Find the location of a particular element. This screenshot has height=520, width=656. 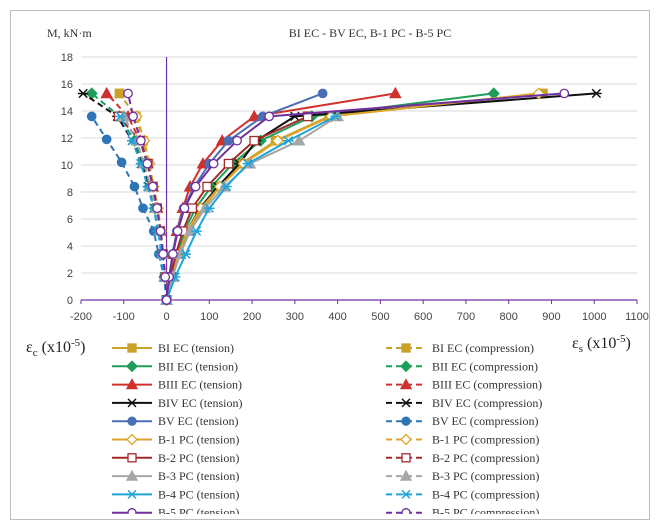

legend-label: BII EC (tension) is located at coordinates (198, 366).